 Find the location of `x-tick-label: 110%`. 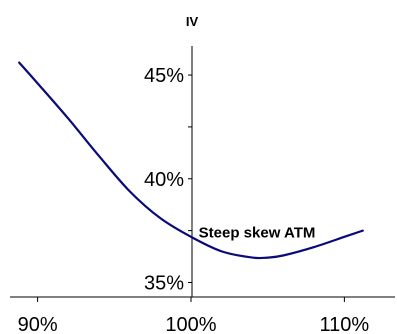

x-tick-label: 110% is located at coordinates (345, 324).